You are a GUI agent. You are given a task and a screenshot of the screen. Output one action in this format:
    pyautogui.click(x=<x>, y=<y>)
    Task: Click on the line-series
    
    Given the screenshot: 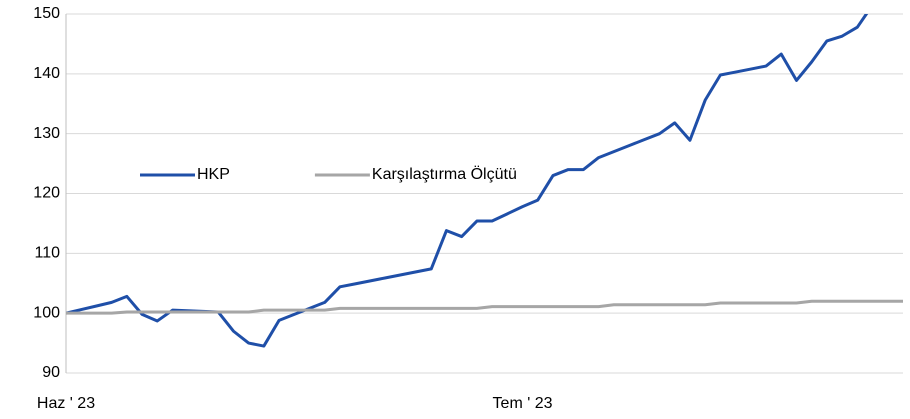 What is the action you would take?
    pyautogui.click(x=484, y=307)
    